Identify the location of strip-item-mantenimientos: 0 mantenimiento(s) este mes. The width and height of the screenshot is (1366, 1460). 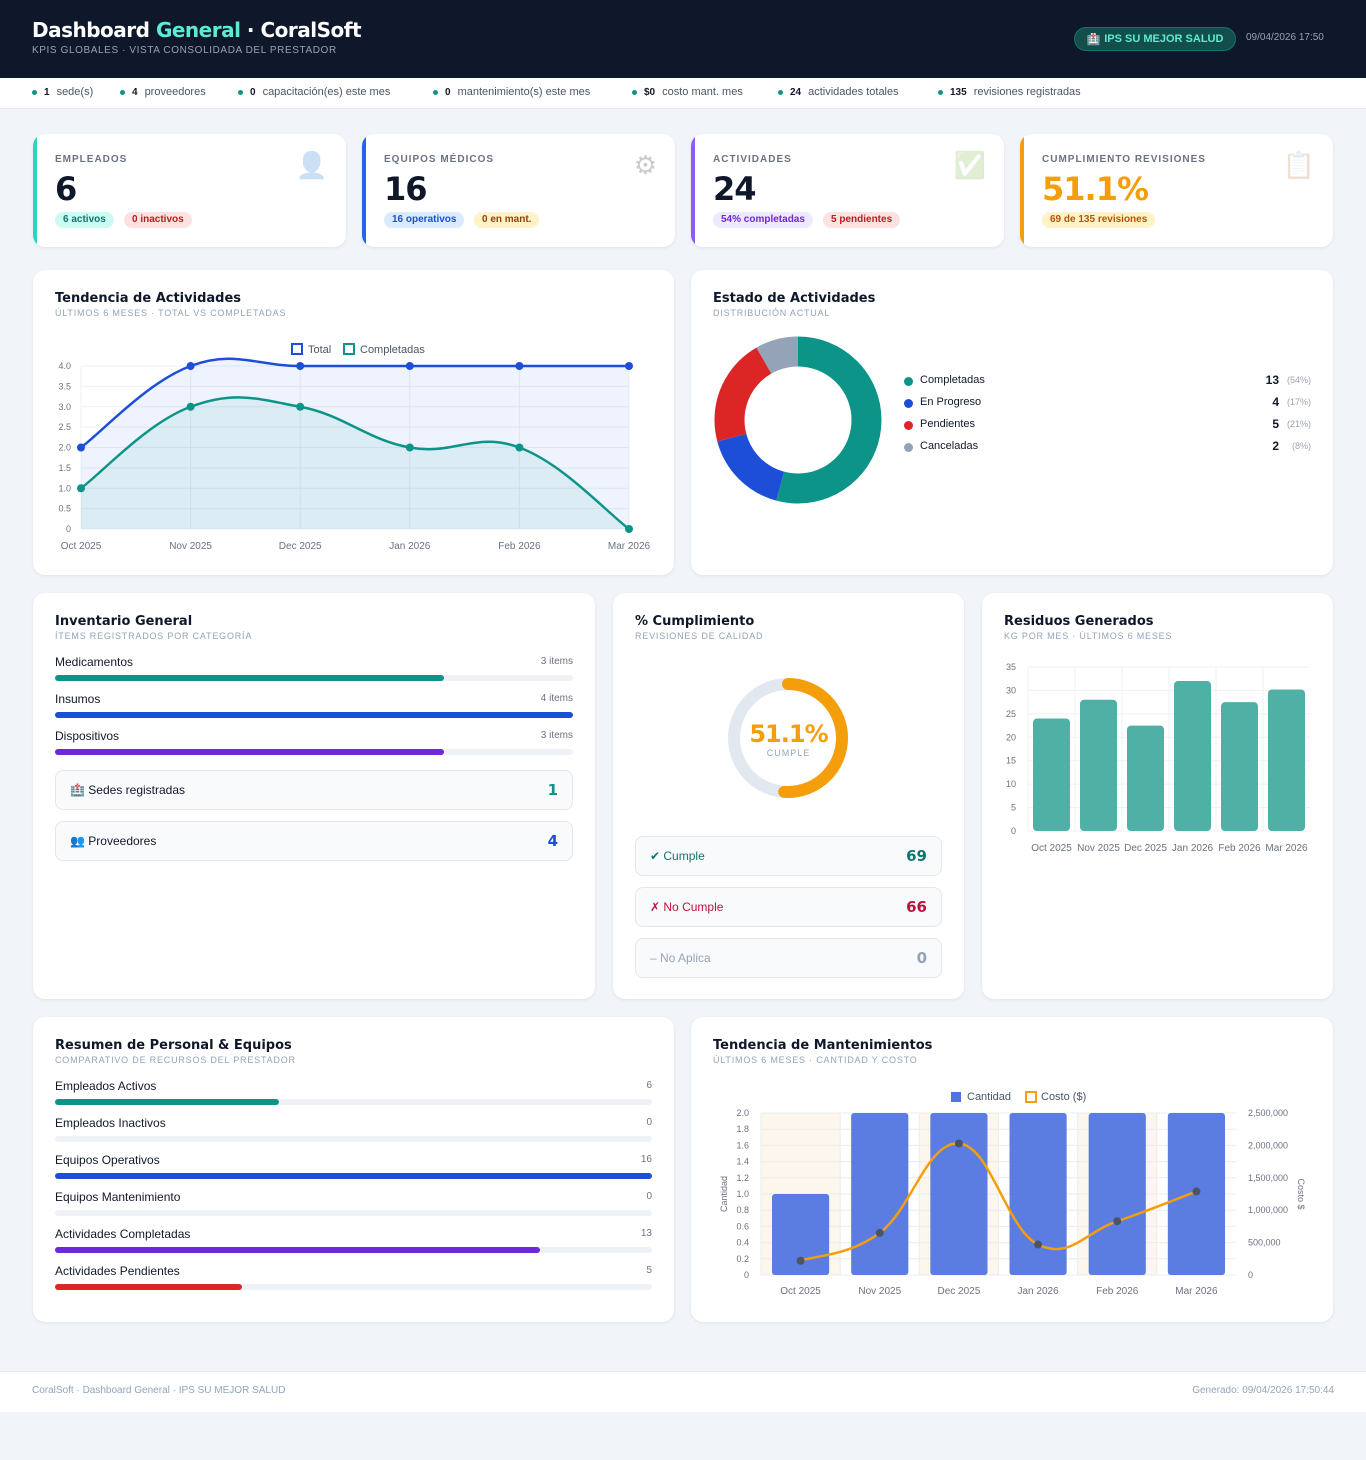
(511, 92).